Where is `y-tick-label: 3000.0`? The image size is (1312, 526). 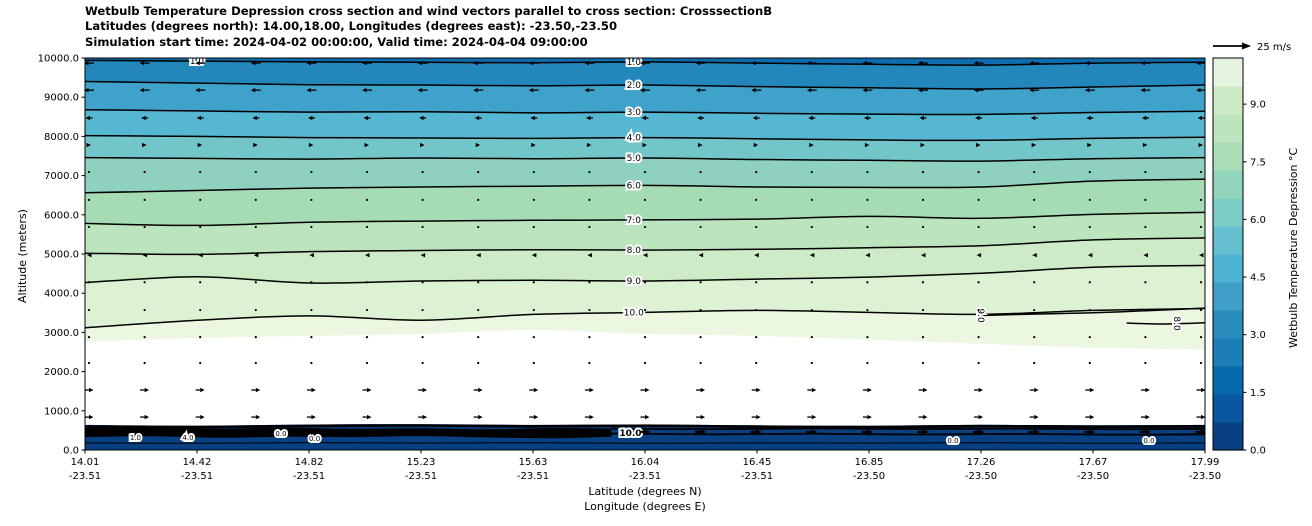 y-tick-label: 3000.0 is located at coordinates (61, 333).